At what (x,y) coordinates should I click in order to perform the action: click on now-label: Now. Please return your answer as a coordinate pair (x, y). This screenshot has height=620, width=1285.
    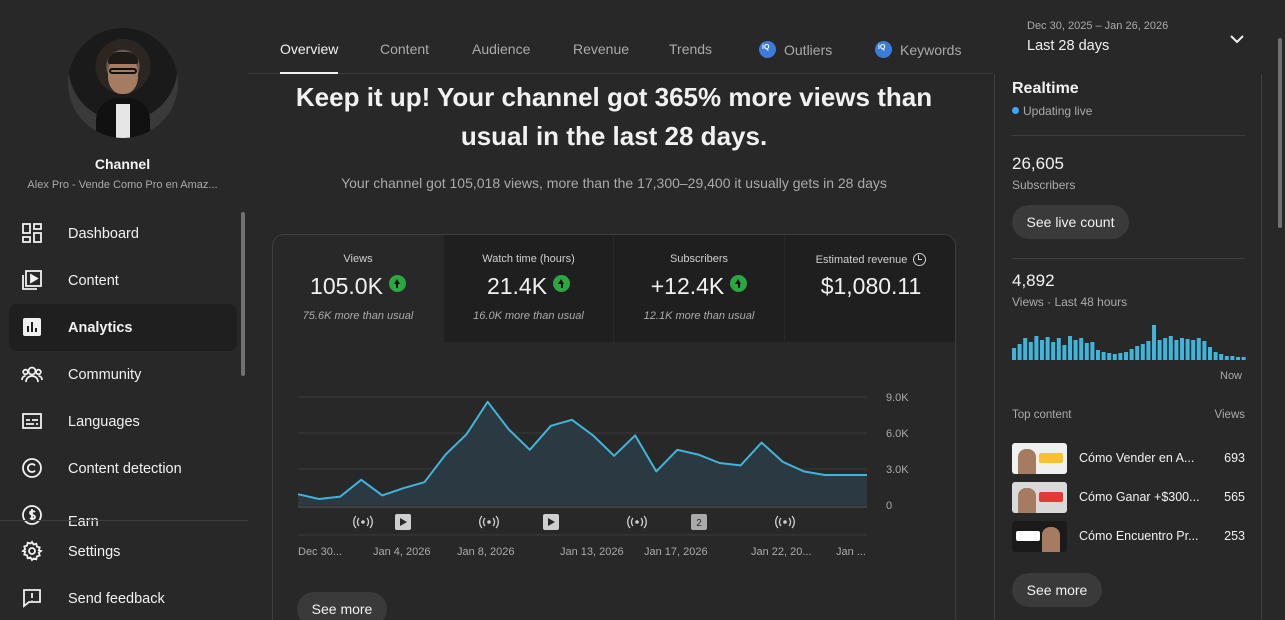
    Looking at the image, I should click on (1231, 376).